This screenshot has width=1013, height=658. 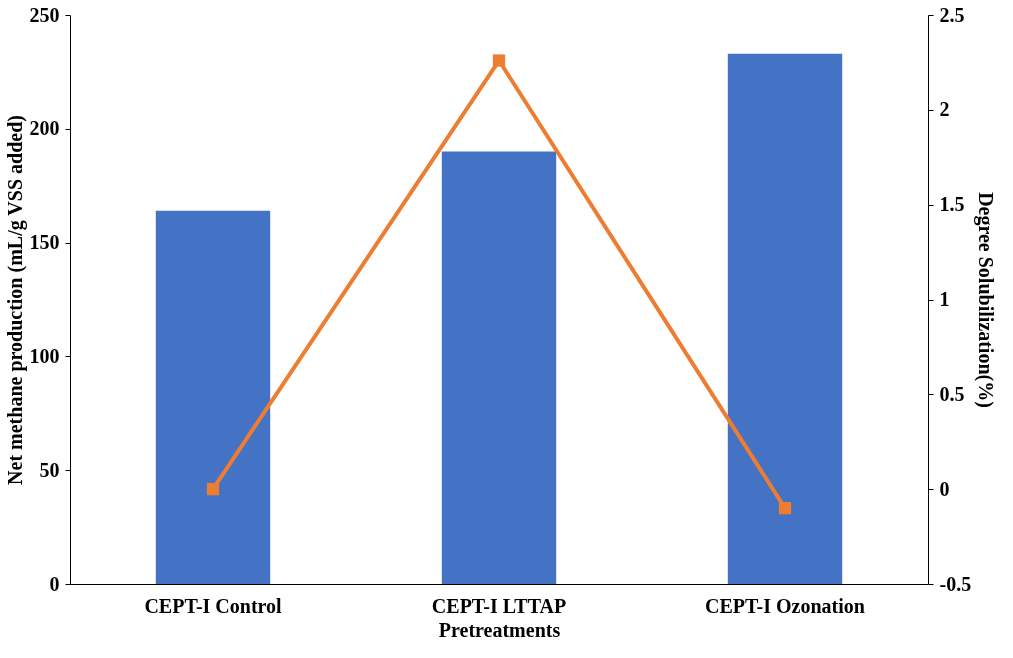 What do you see at coordinates (952, 14) in the screenshot?
I see `y2-tick-label: 2.5` at bounding box center [952, 14].